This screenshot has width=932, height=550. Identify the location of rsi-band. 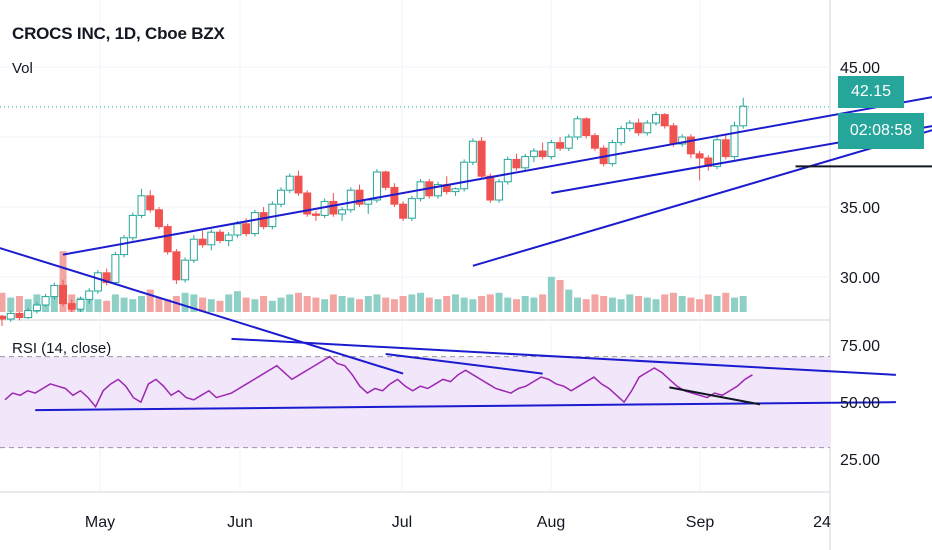
(415, 402).